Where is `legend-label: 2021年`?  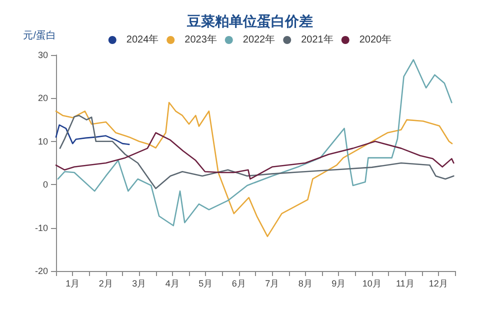
legend-label: 2021年 is located at coordinates (317, 40).